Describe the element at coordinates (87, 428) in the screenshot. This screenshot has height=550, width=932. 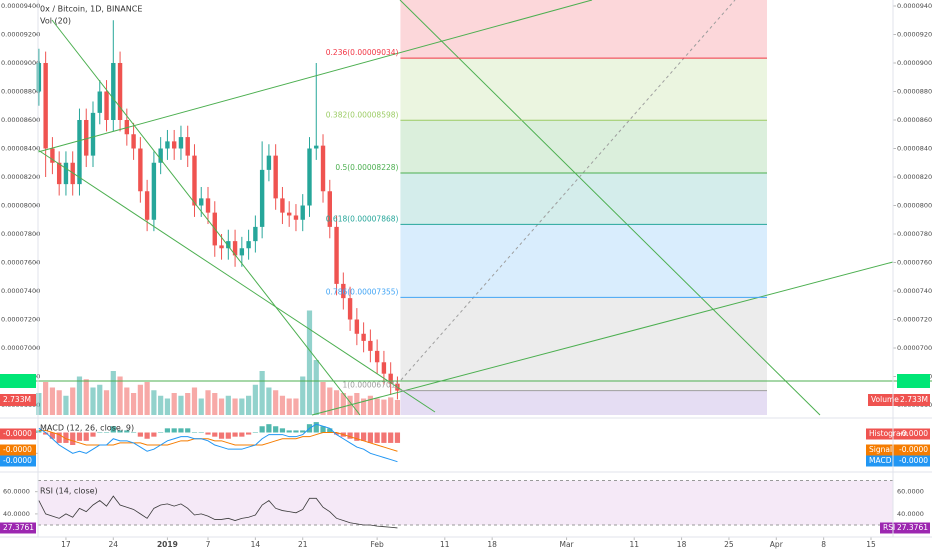
I see `macd-title: MACD (12, 26, close, 9)` at that location.